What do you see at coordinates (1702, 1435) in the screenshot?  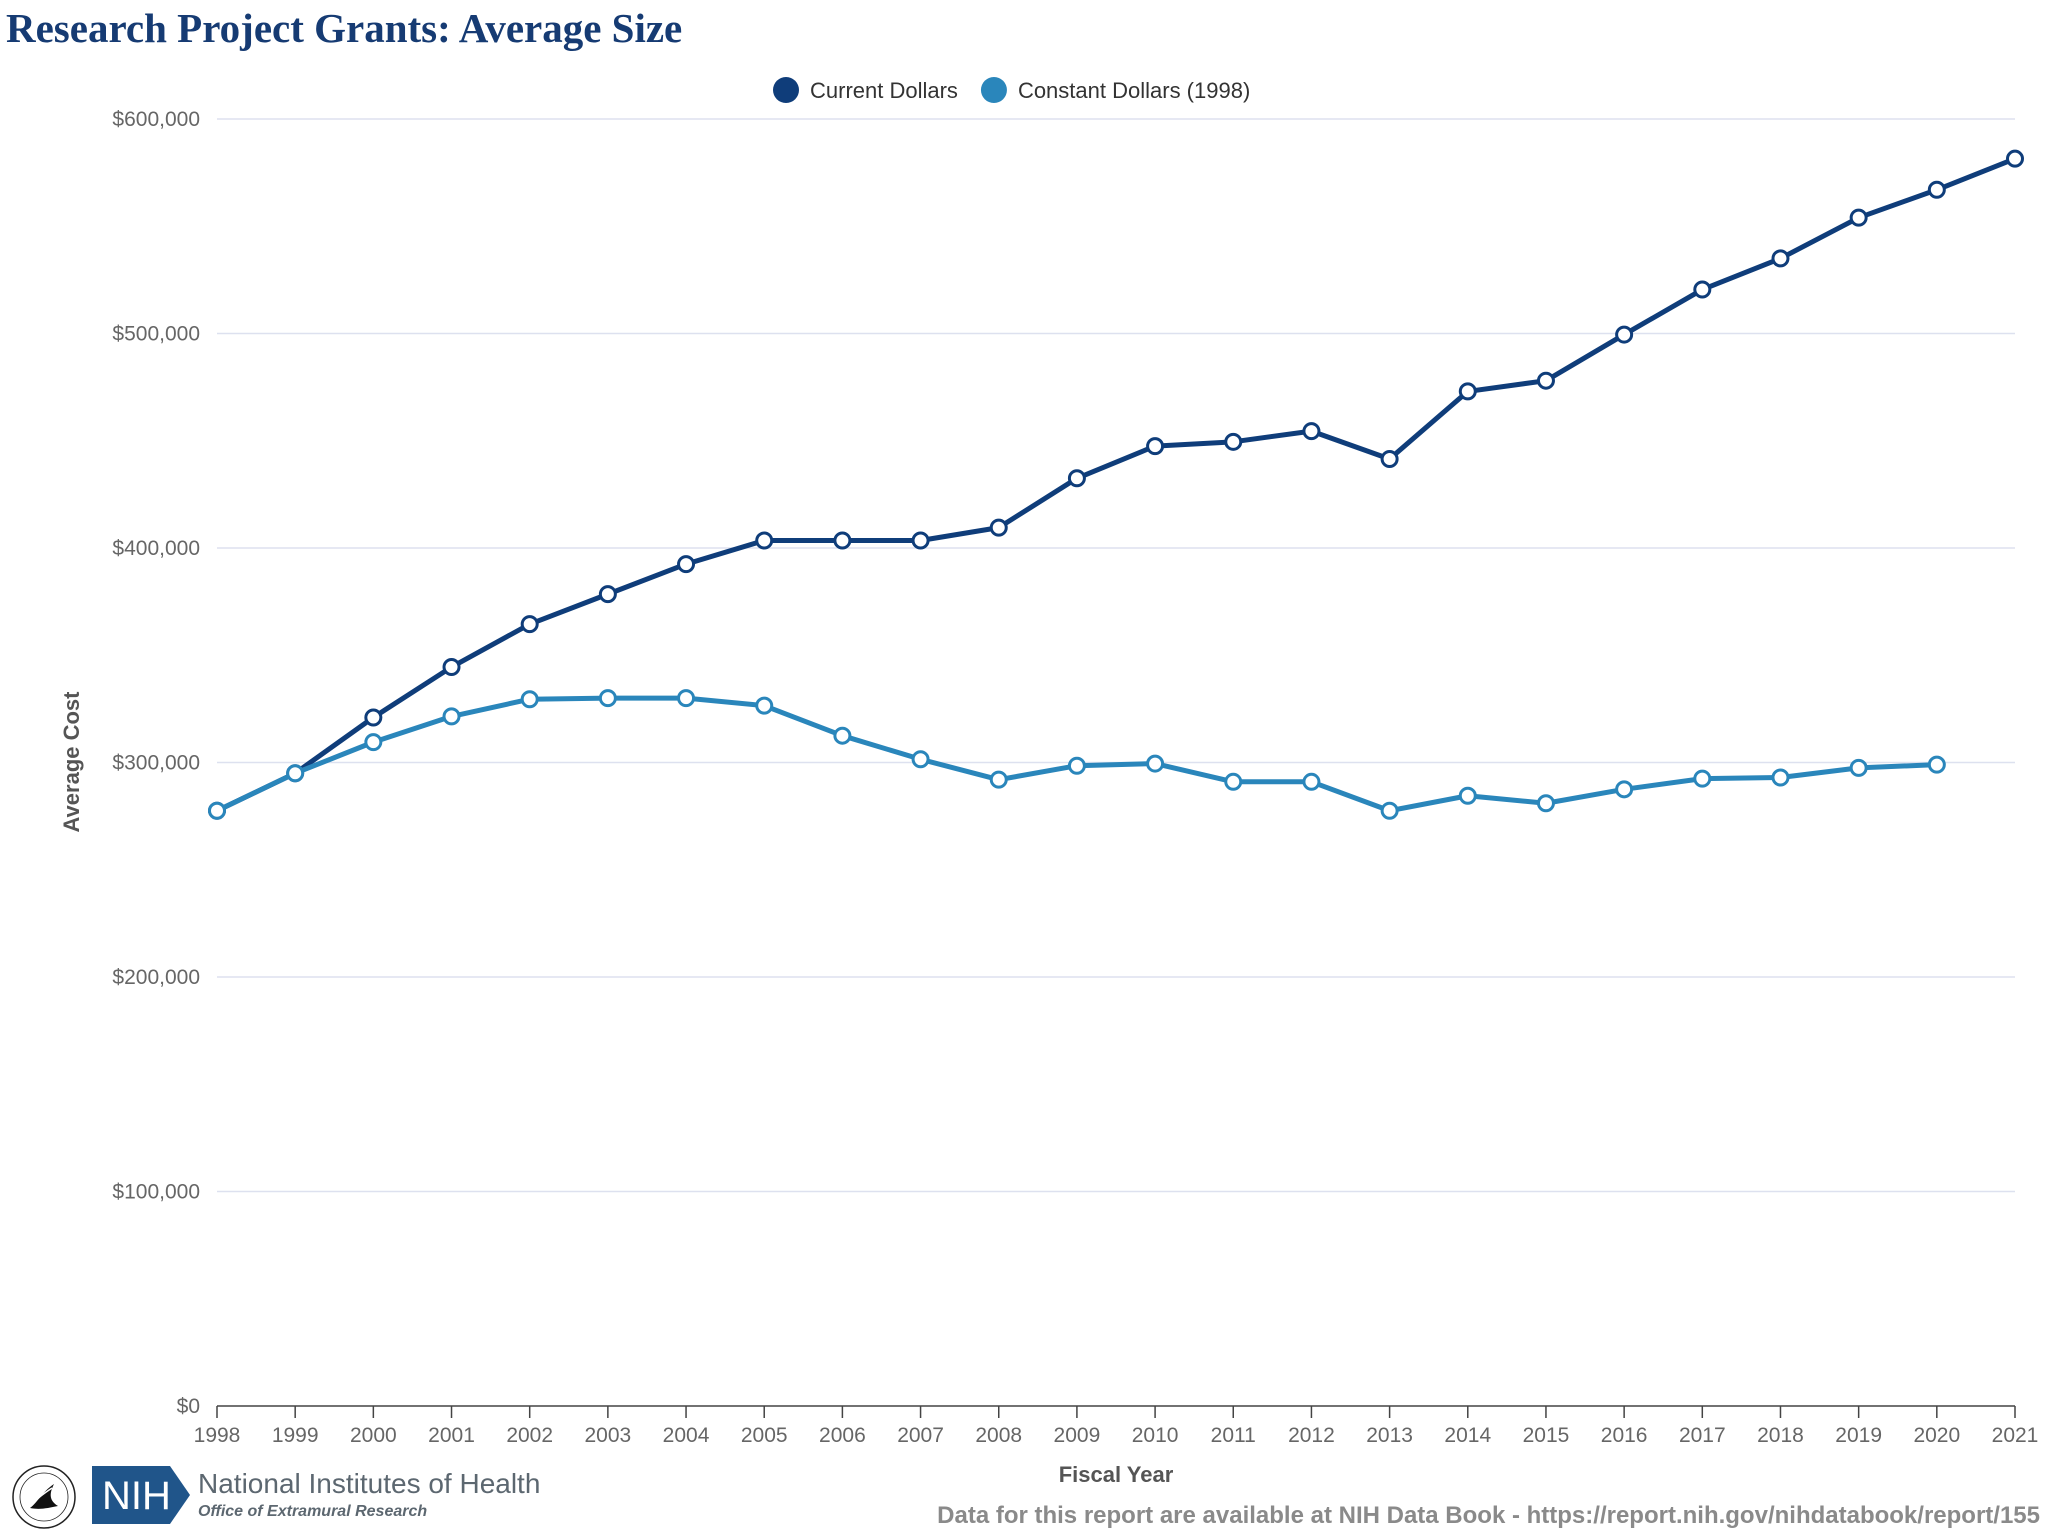 I see `x-tick-label: 2017` at bounding box center [1702, 1435].